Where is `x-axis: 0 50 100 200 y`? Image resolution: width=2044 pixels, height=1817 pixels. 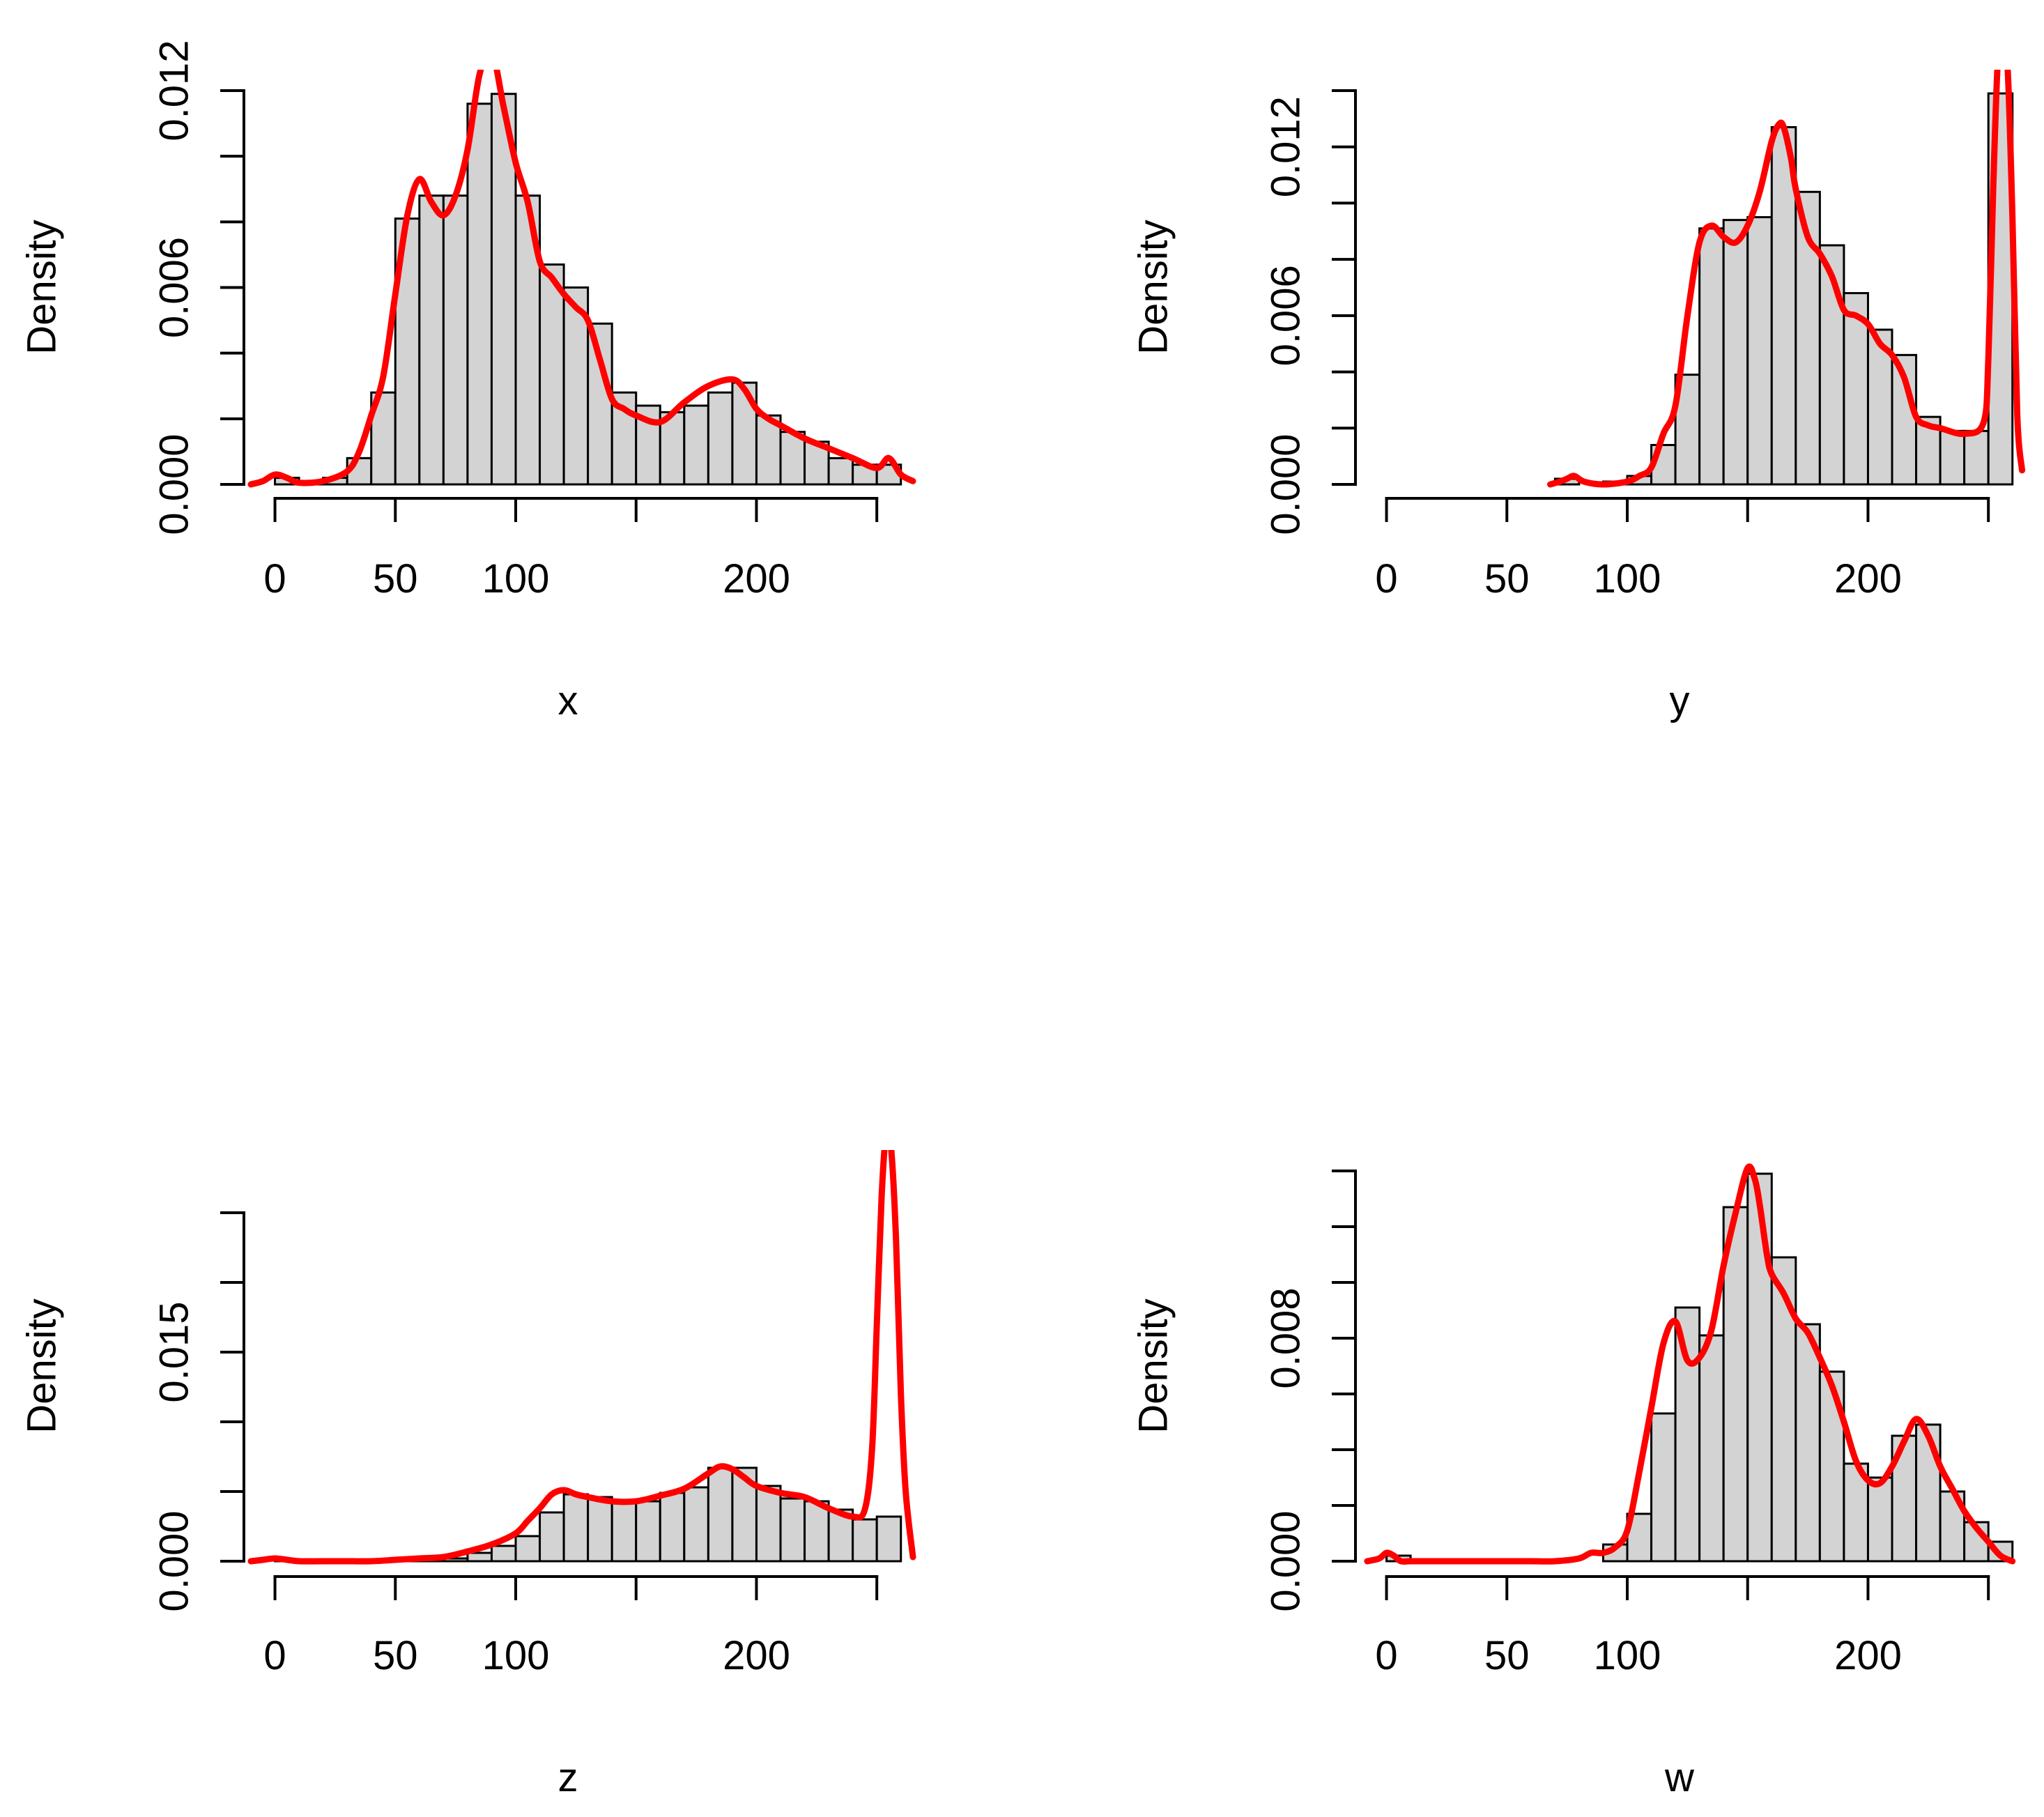
x-axis: 0 50 100 200 y is located at coordinates (1683, 610).